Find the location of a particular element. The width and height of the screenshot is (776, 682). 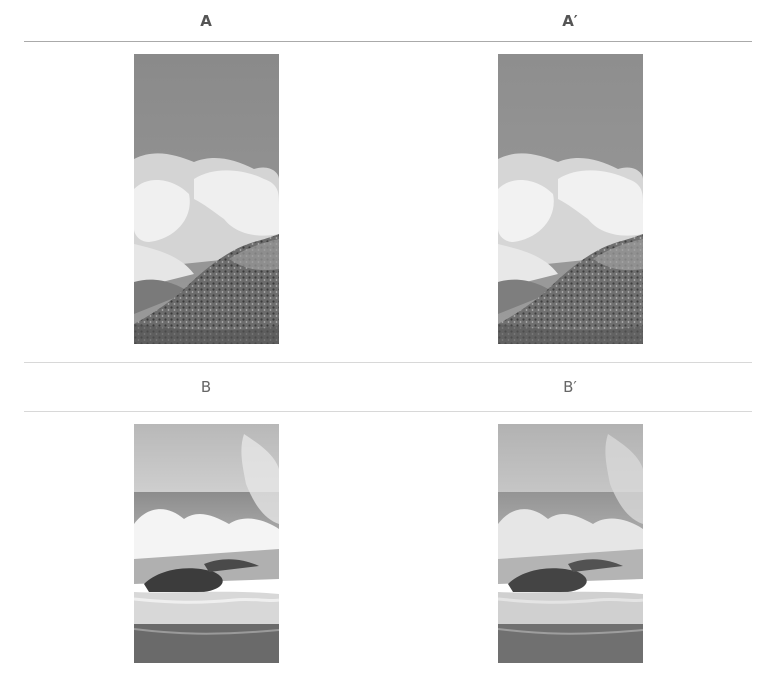

header-cell-right: A′ is located at coordinates (570, 20).